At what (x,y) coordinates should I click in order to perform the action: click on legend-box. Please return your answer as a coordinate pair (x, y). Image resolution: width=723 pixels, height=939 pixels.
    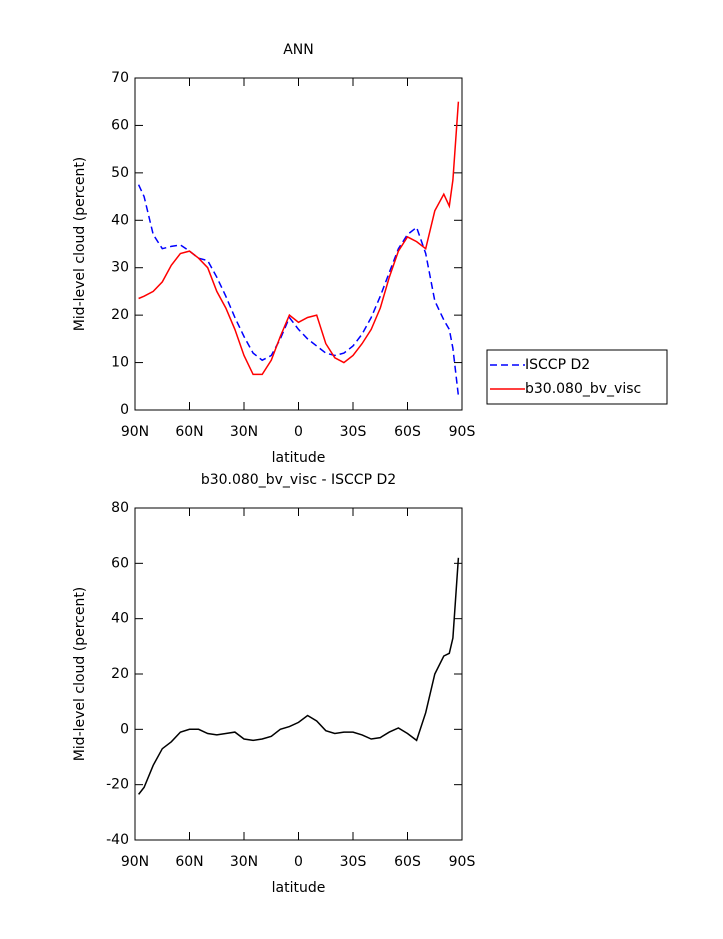
    Looking at the image, I should click on (577, 377).